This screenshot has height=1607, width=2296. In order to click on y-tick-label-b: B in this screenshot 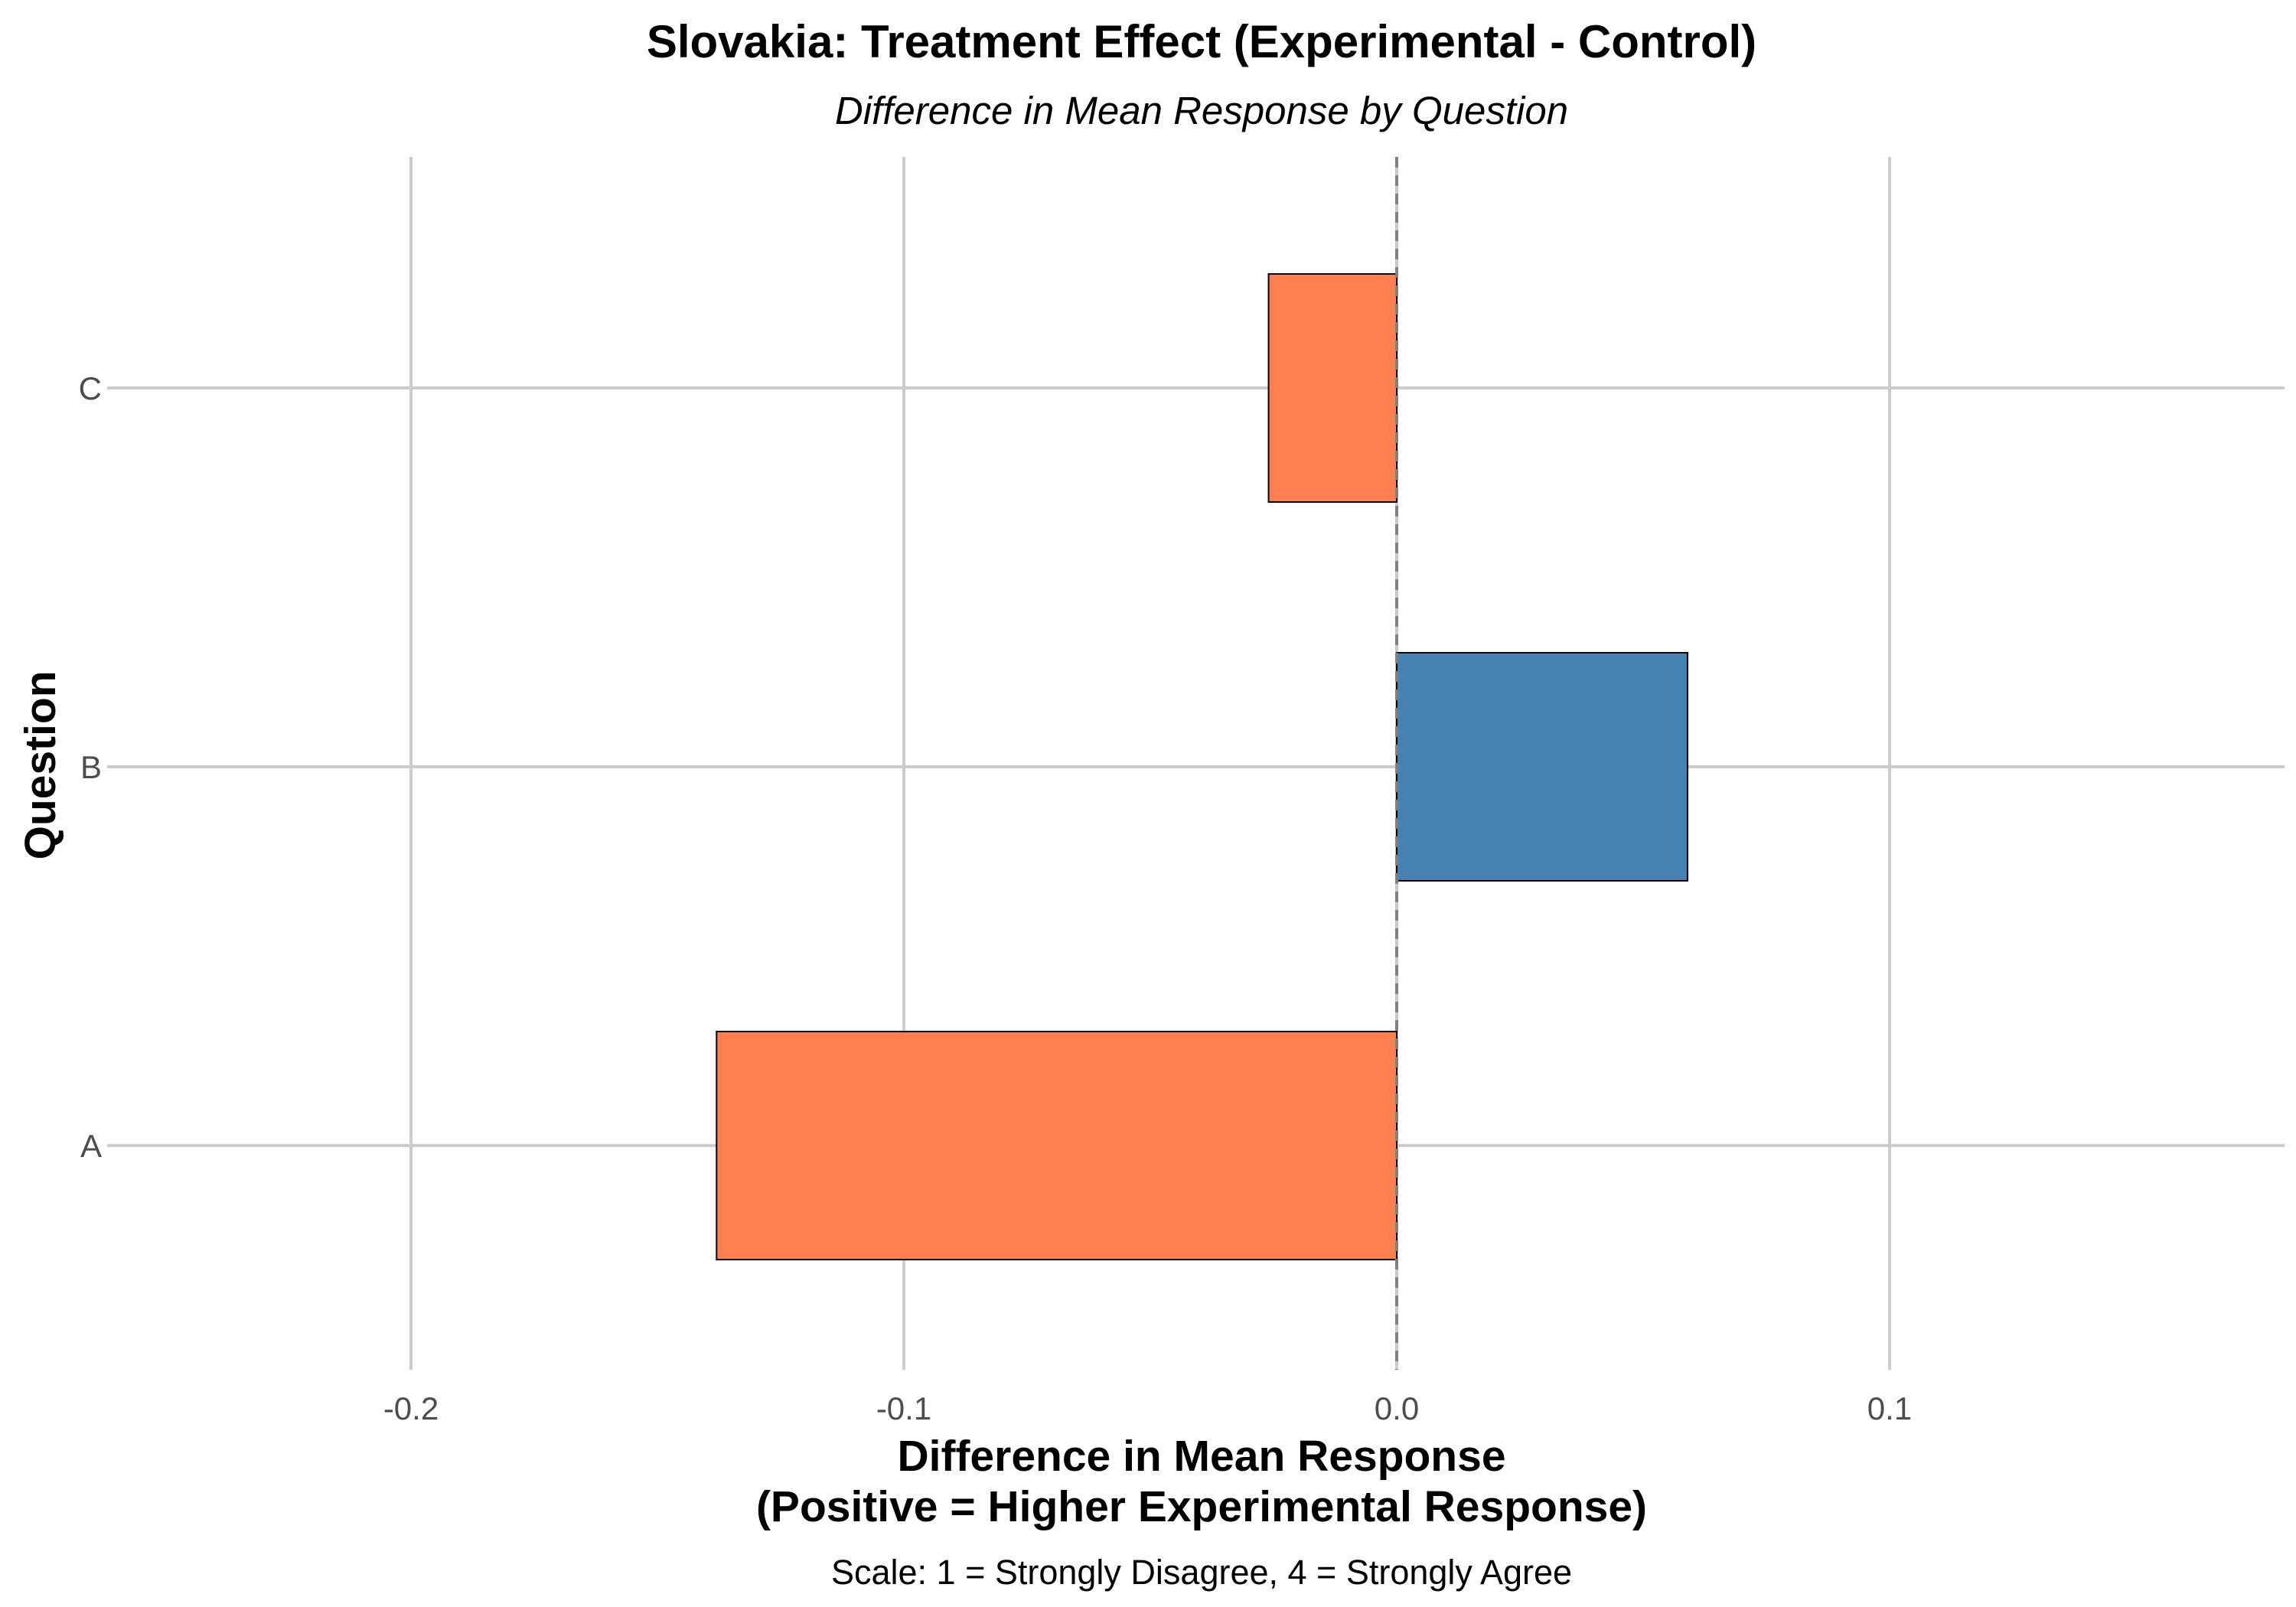, I will do `click(91, 767)`.